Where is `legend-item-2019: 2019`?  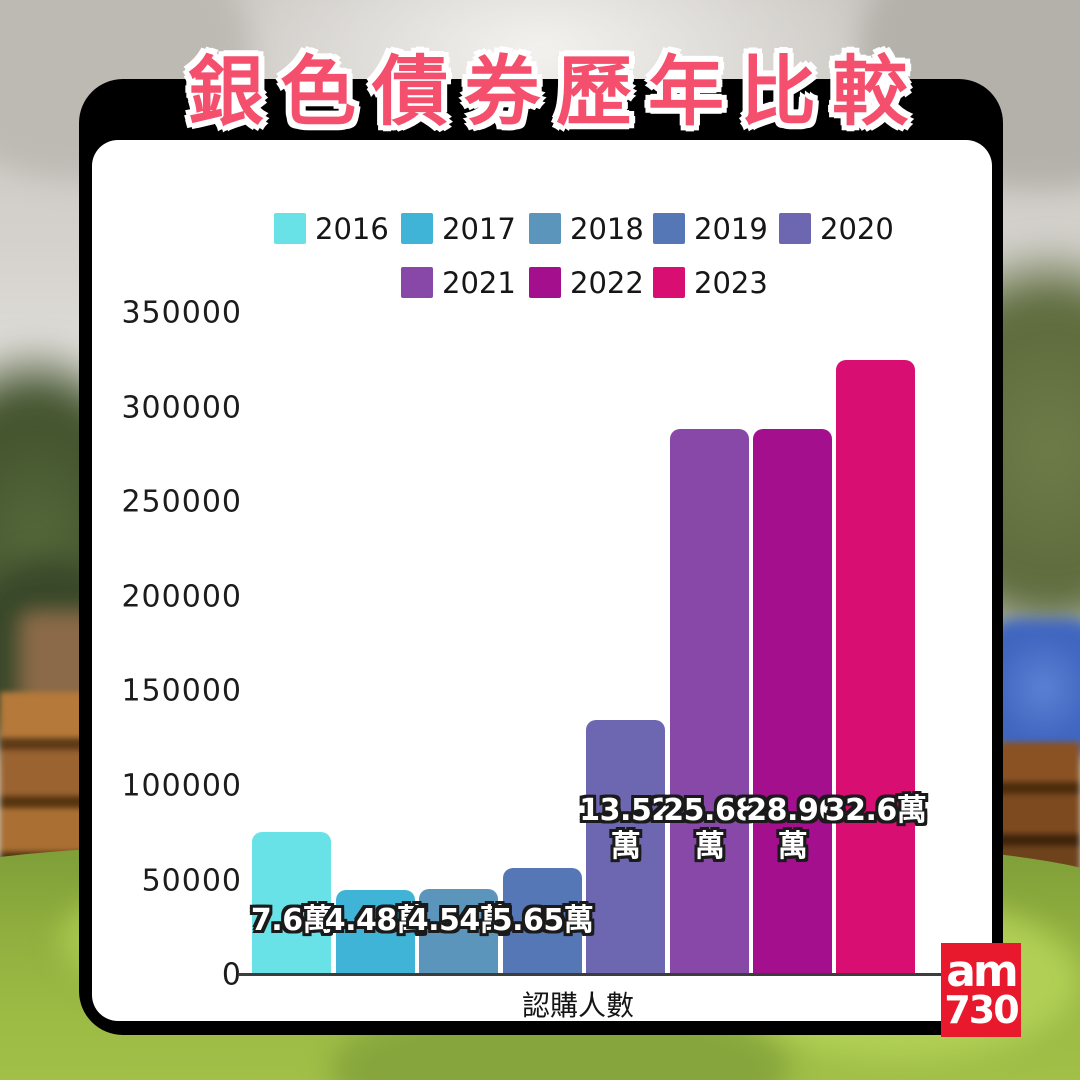 legend-item-2019: 2019 is located at coordinates (710, 228).